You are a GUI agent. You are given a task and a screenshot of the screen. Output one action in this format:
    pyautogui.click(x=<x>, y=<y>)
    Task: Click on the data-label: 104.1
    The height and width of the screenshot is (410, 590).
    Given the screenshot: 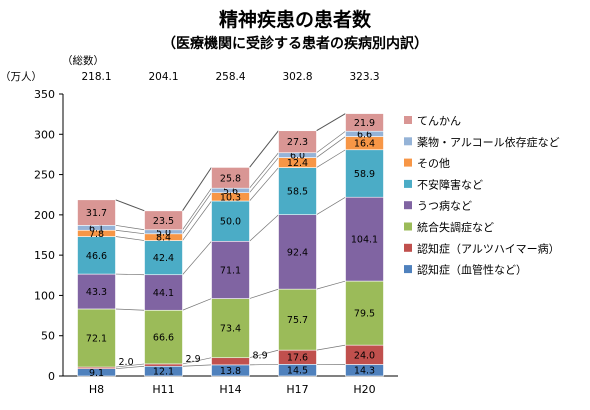 What is the action you would take?
    pyautogui.click(x=364, y=240)
    